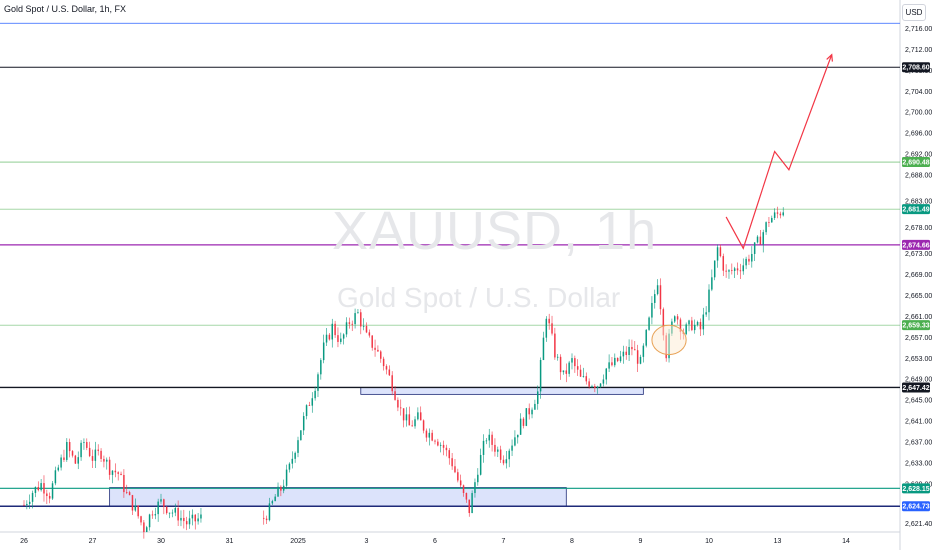  What do you see at coordinates (918, 155) in the screenshot?
I see `y-tick-label: 2,692.00` at bounding box center [918, 155].